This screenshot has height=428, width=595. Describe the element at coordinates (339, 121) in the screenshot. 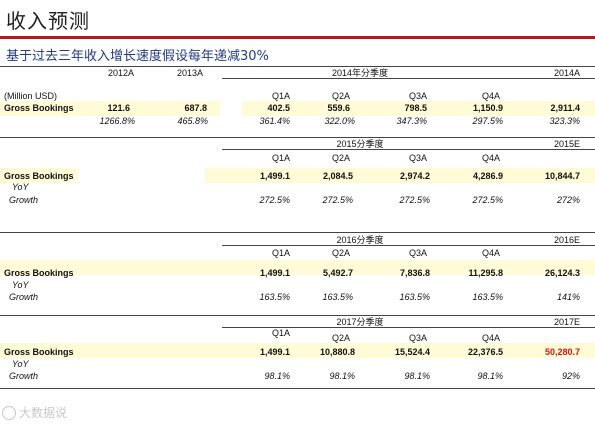

I see `growth-value: 322.0%` at that location.